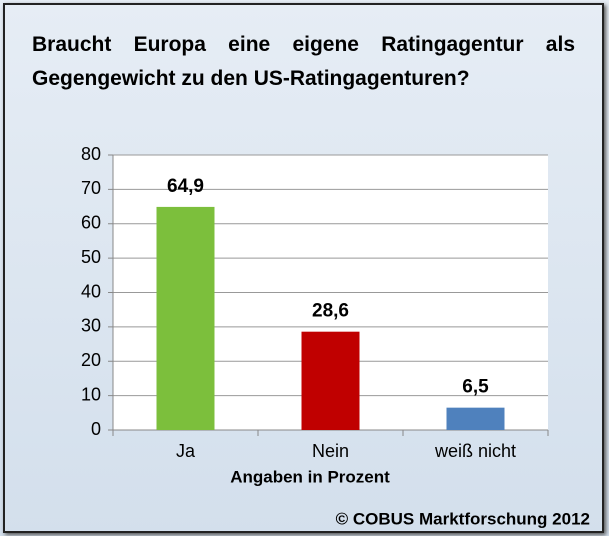  I want to click on y-tick-label: 30, so click(91, 326).